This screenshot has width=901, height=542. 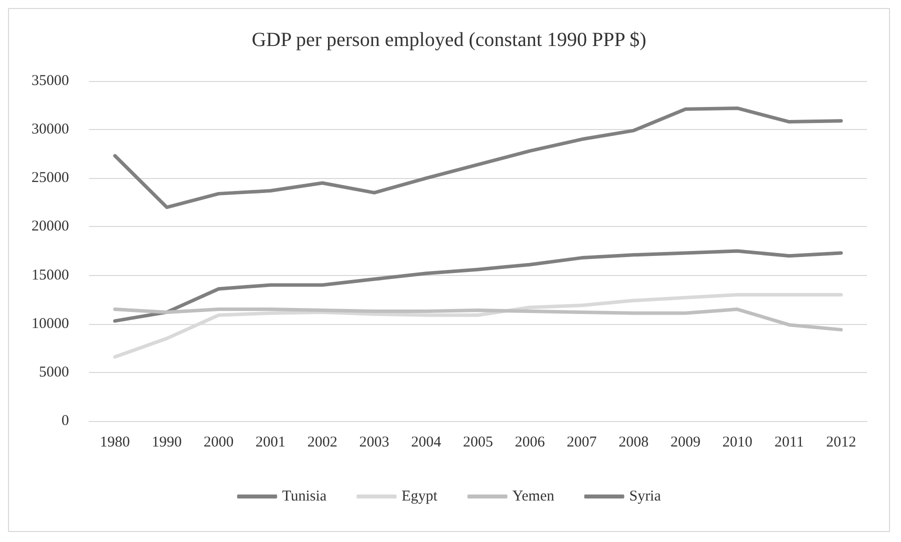 I want to click on y-tick-label: 10000, so click(x=50, y=324).